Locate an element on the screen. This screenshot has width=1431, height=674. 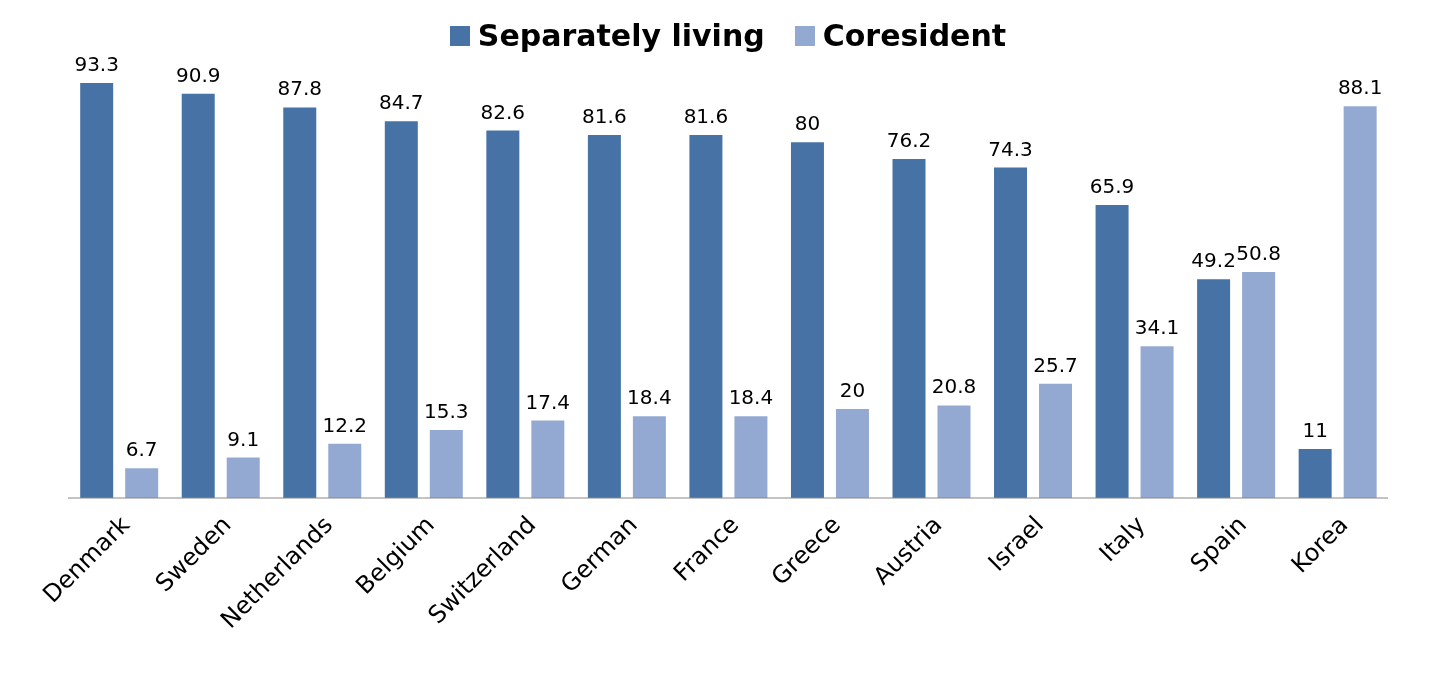
legend-label: Separately living is located at coordinates (620, 35).